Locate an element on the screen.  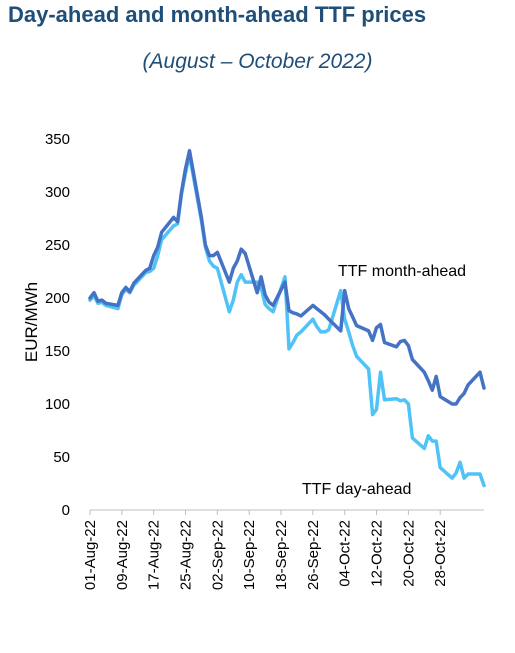
series-label-day-ahead: TTF day-ahead is located at coordinates (356, 489).